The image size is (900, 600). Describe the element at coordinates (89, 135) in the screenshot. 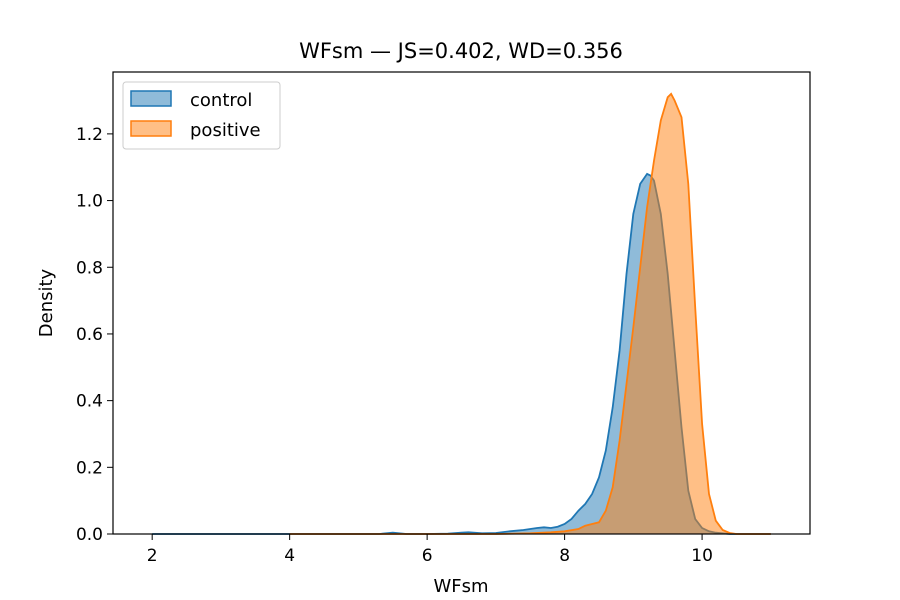

I see `y-tick-label: 1.2` at that location.